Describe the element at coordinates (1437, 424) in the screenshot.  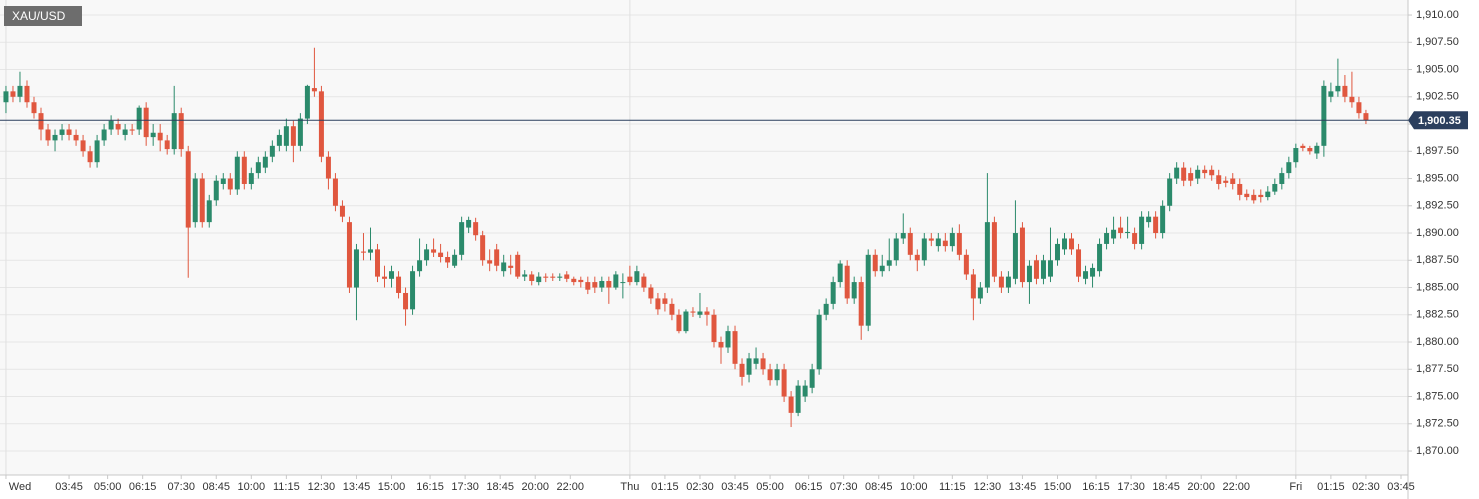
I see `y-tick-label: 1,872.50` at that location.